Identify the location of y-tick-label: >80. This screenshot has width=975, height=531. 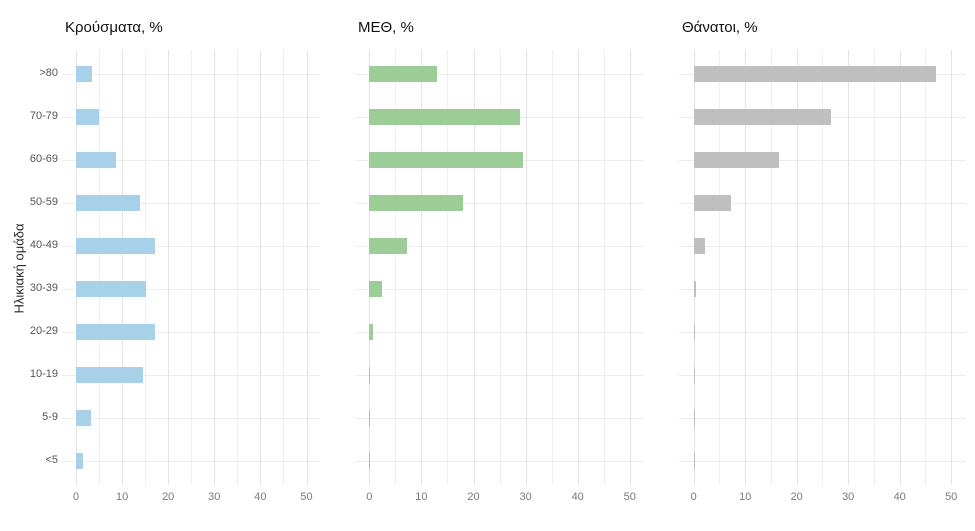
(48, 73).